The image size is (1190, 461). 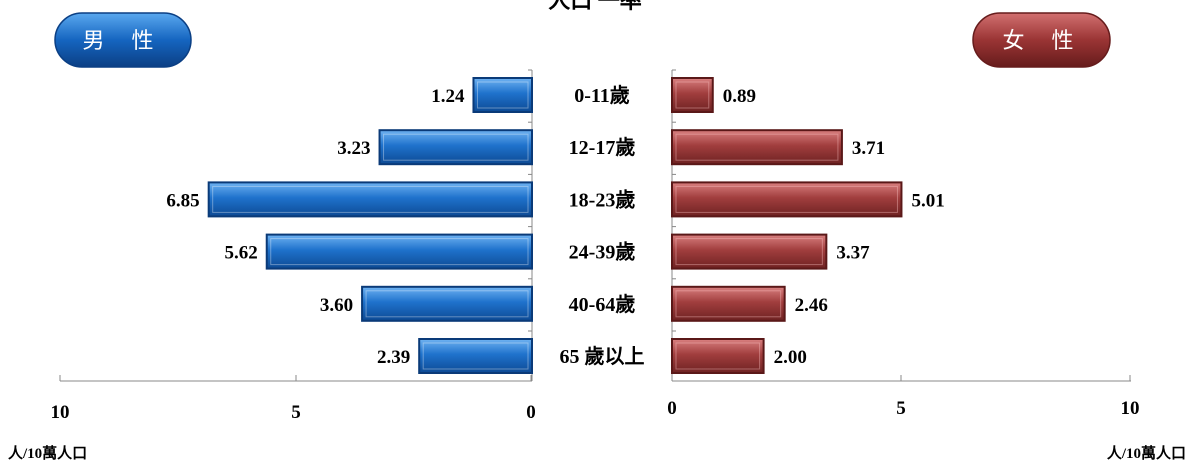 I want to click on female-value-label-0: 0.89, so click(x=739, y=96).